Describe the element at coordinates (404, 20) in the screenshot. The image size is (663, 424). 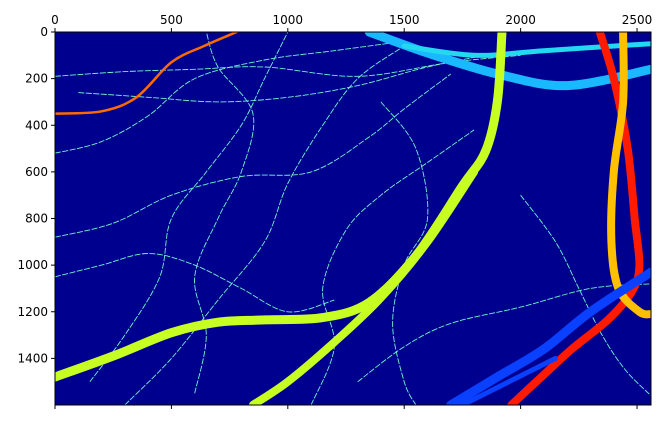
I see `x-tick-label: 1500` at that location.